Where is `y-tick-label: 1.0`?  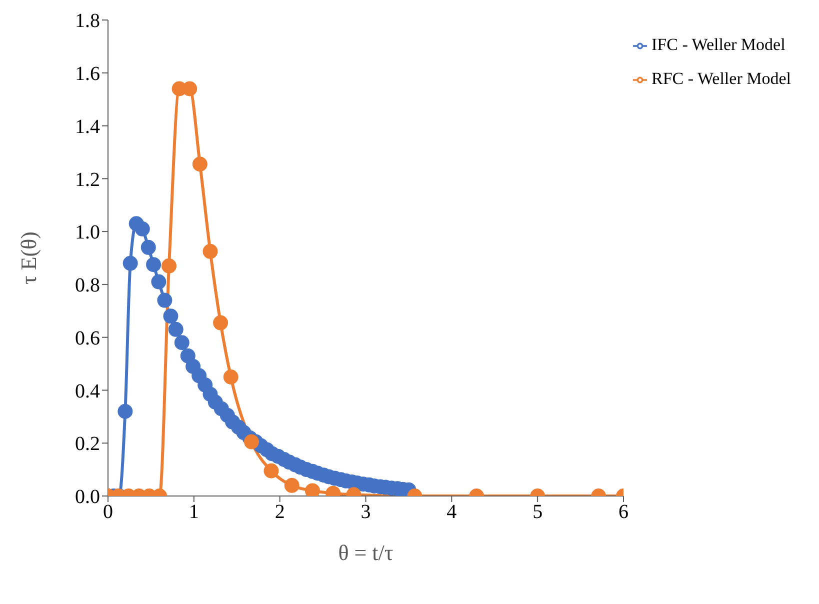
y-tick-label: 1.0 is located at coordinates (87, 233).